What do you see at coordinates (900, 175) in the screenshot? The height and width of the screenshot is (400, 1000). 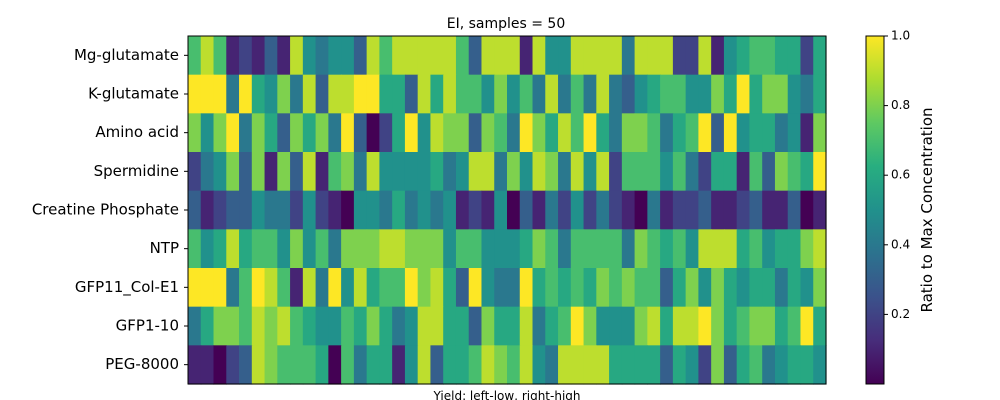 I see `colorbar-tick-label: 0.6` at bounding box center [900, 175].